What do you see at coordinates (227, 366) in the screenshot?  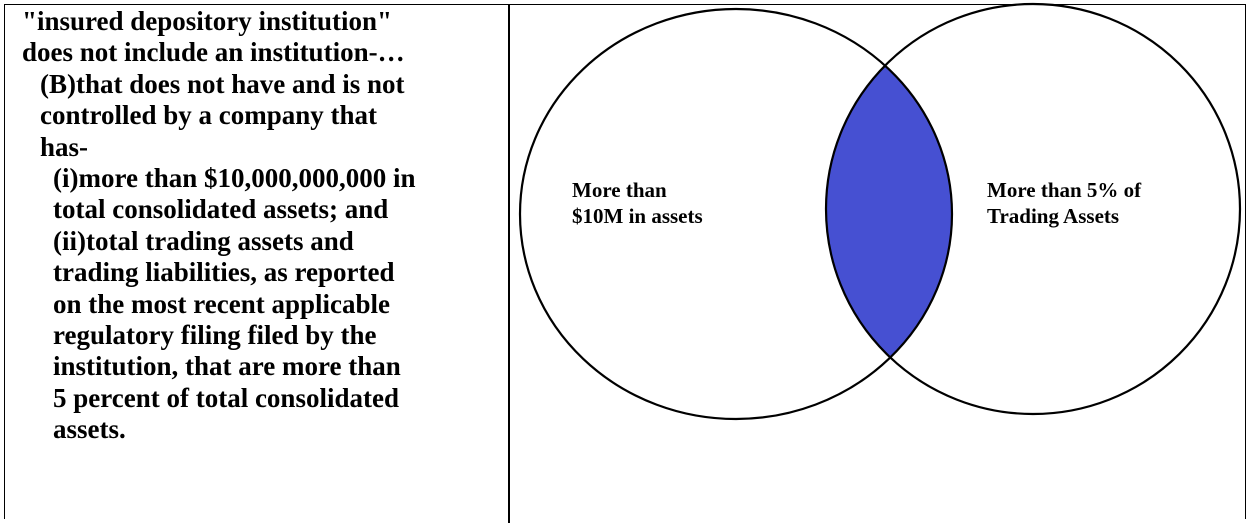 I see `clause-ii-line: institution, that are more than` at bounding box center [227, 366].